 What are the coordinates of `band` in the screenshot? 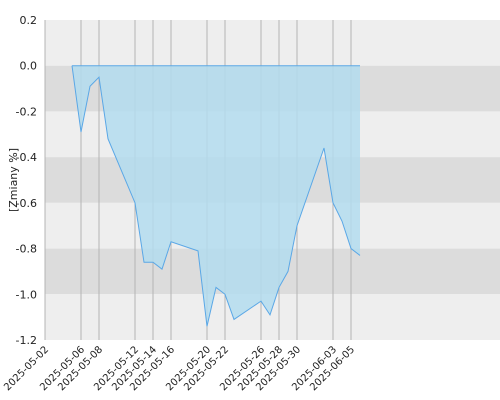 It's located at (272, 43).